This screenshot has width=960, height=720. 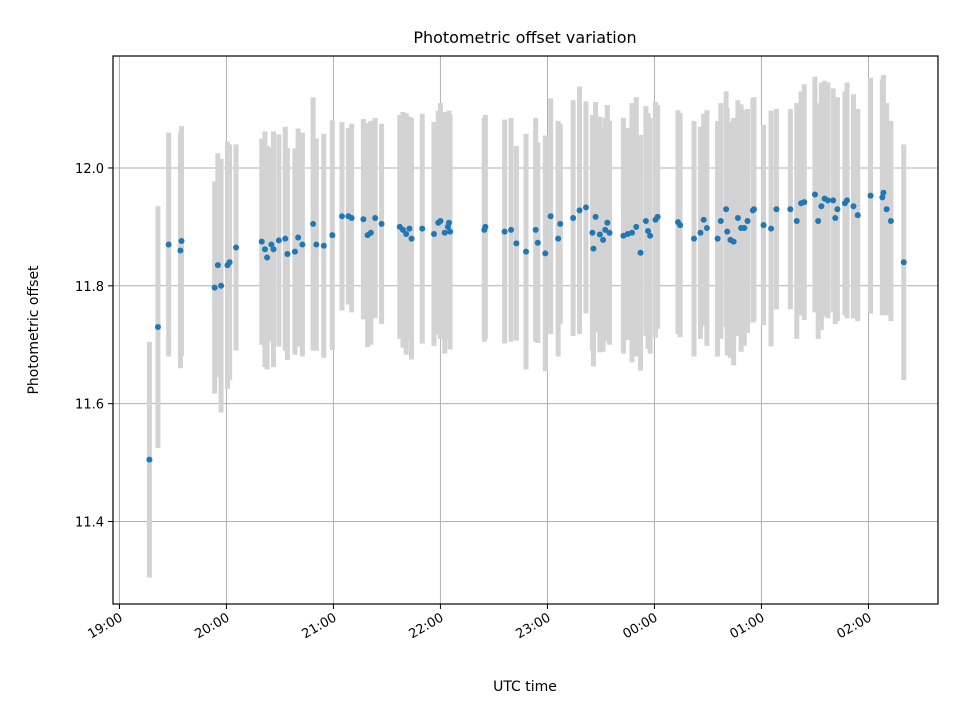 What do you see at coordinates (479, 623) in the screenshot?
I see `x-axis-ticks: 19:00 20:00 21:00 22:00 23:00 00:00 01:00 02:00` at bounding box center [479, 623].